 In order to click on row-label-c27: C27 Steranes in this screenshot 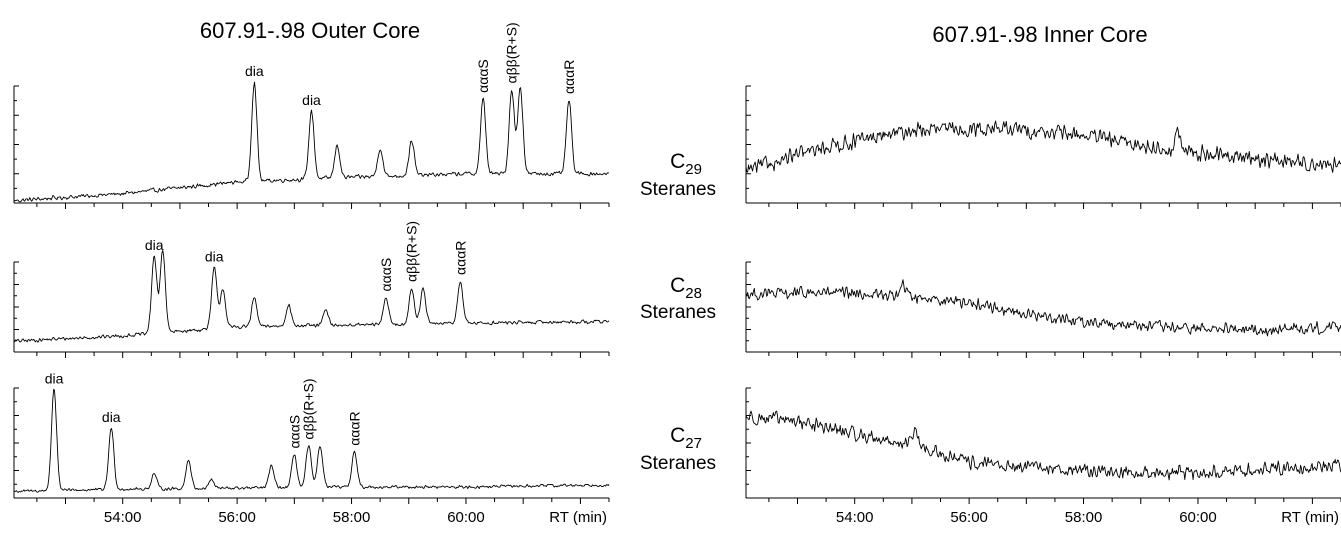, I will do `click(678, 449)`.